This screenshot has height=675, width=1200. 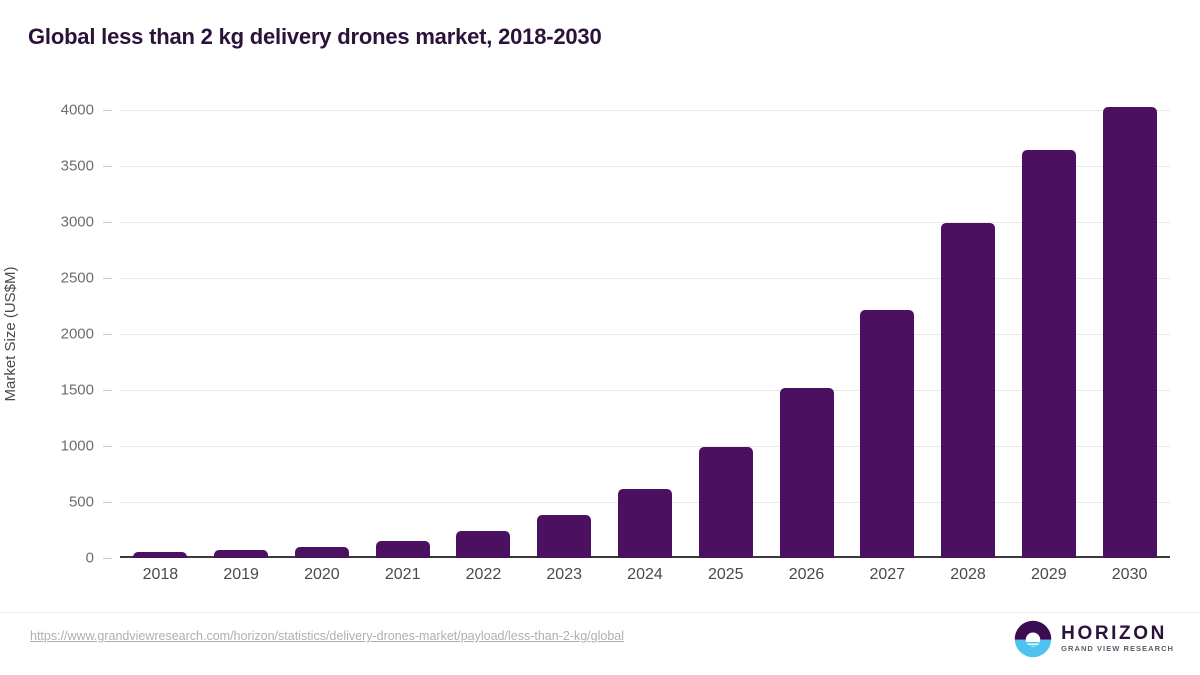 What do you see at coordinates (81, 502) in the screenshot?
I see `y-tick-label: 500` at bounding box center [81, 502].